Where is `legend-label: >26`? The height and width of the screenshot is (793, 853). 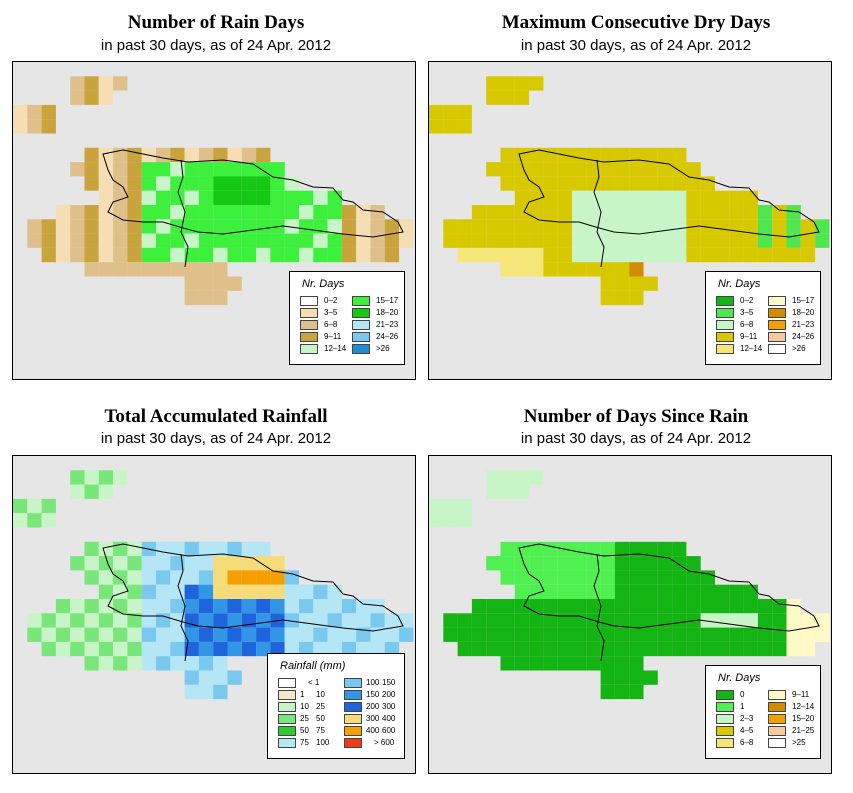
legend-label: >26 is located at coordinates (383, 348).